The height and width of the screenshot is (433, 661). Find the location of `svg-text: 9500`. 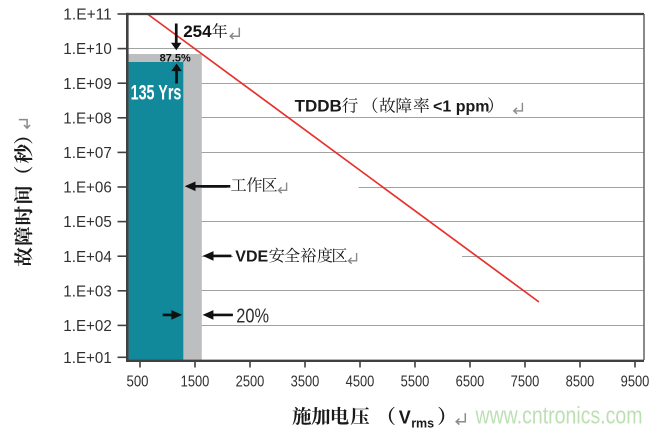

svg-text: 9500 is located at coordinates (635, 381).